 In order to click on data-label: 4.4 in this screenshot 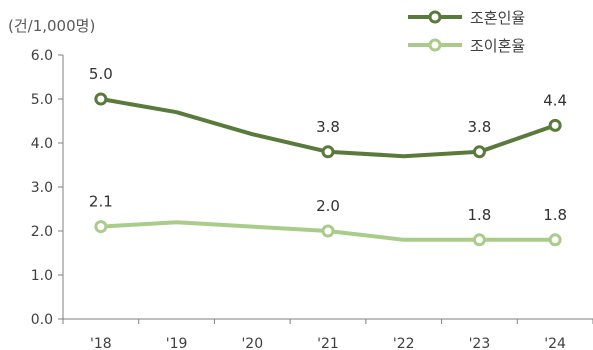, I will do `click(555, 100)`.